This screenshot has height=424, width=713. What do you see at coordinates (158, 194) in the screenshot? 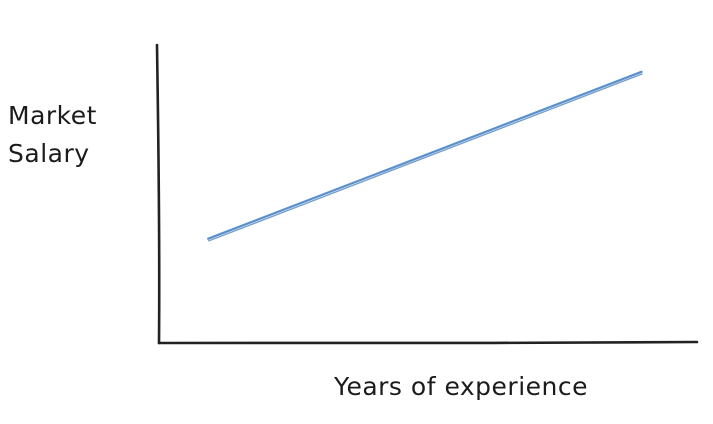
I see `y-axis` at bounding box center [158, 194].